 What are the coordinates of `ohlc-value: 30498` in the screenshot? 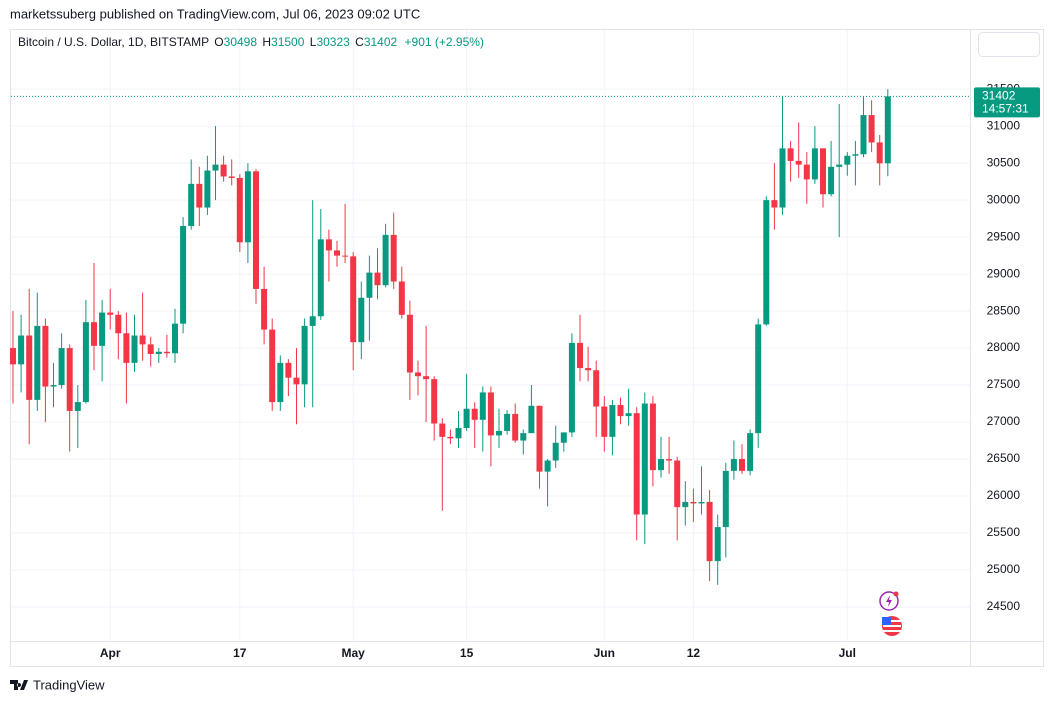 It's located at (241, 42).